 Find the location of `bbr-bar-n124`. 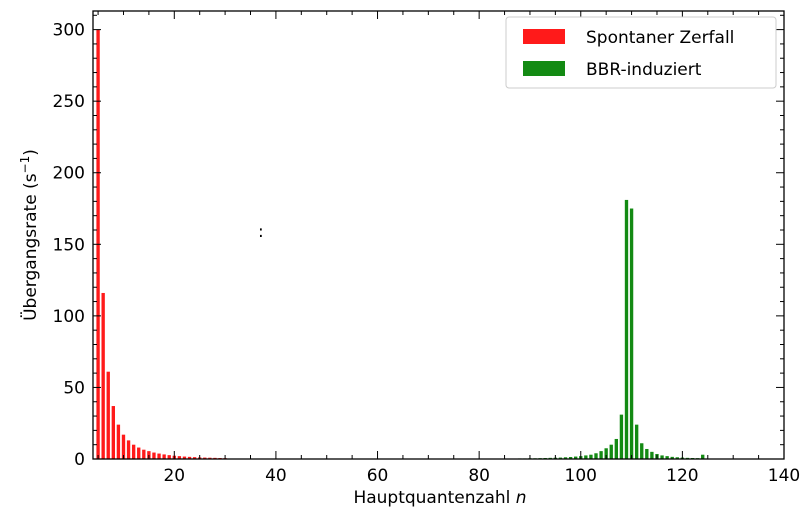

bbr-bar-n124 is located at coordinates (703, 456).